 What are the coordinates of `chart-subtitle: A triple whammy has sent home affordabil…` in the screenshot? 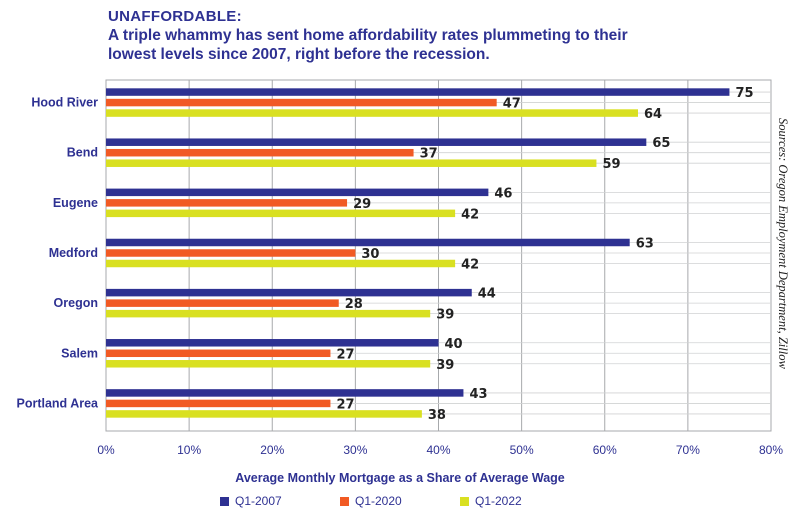 It's located at (368, 45).